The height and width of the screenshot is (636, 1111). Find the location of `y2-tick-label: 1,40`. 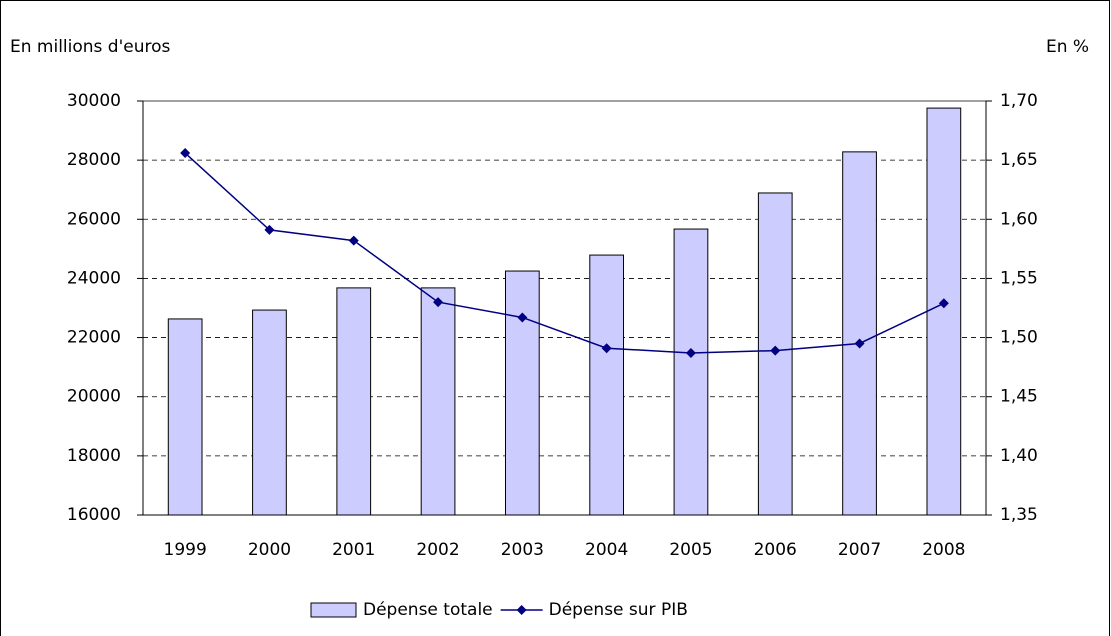

y2-tick-label: 1,40 is located at coordinates (1019, 456).